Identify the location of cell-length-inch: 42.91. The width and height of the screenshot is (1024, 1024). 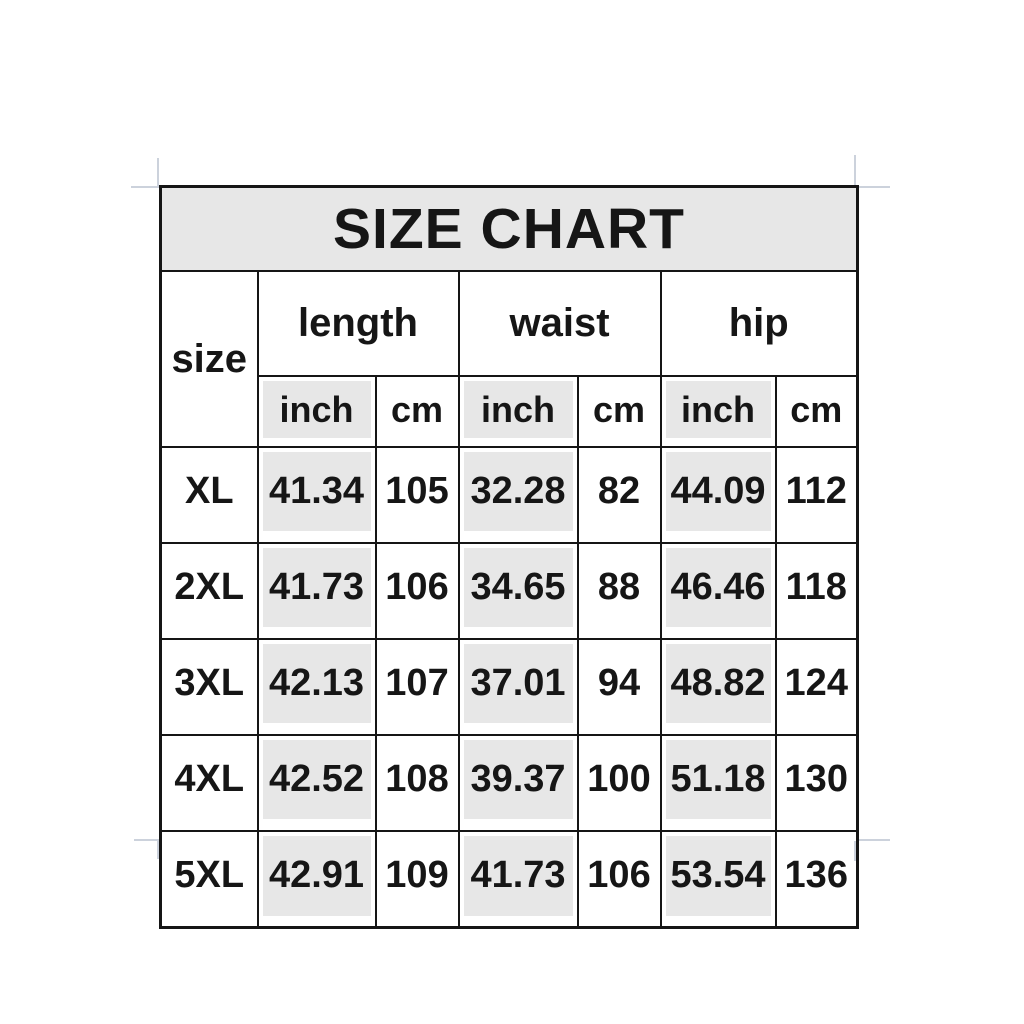
(316, 879).